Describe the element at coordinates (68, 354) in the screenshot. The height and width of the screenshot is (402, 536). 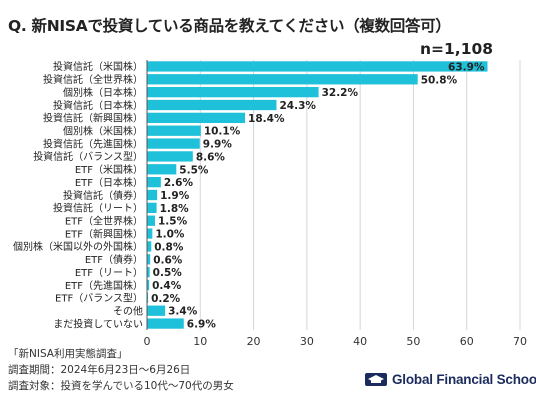
I see `survey-name-note: 「新NISA利用実態調査」` at that location.